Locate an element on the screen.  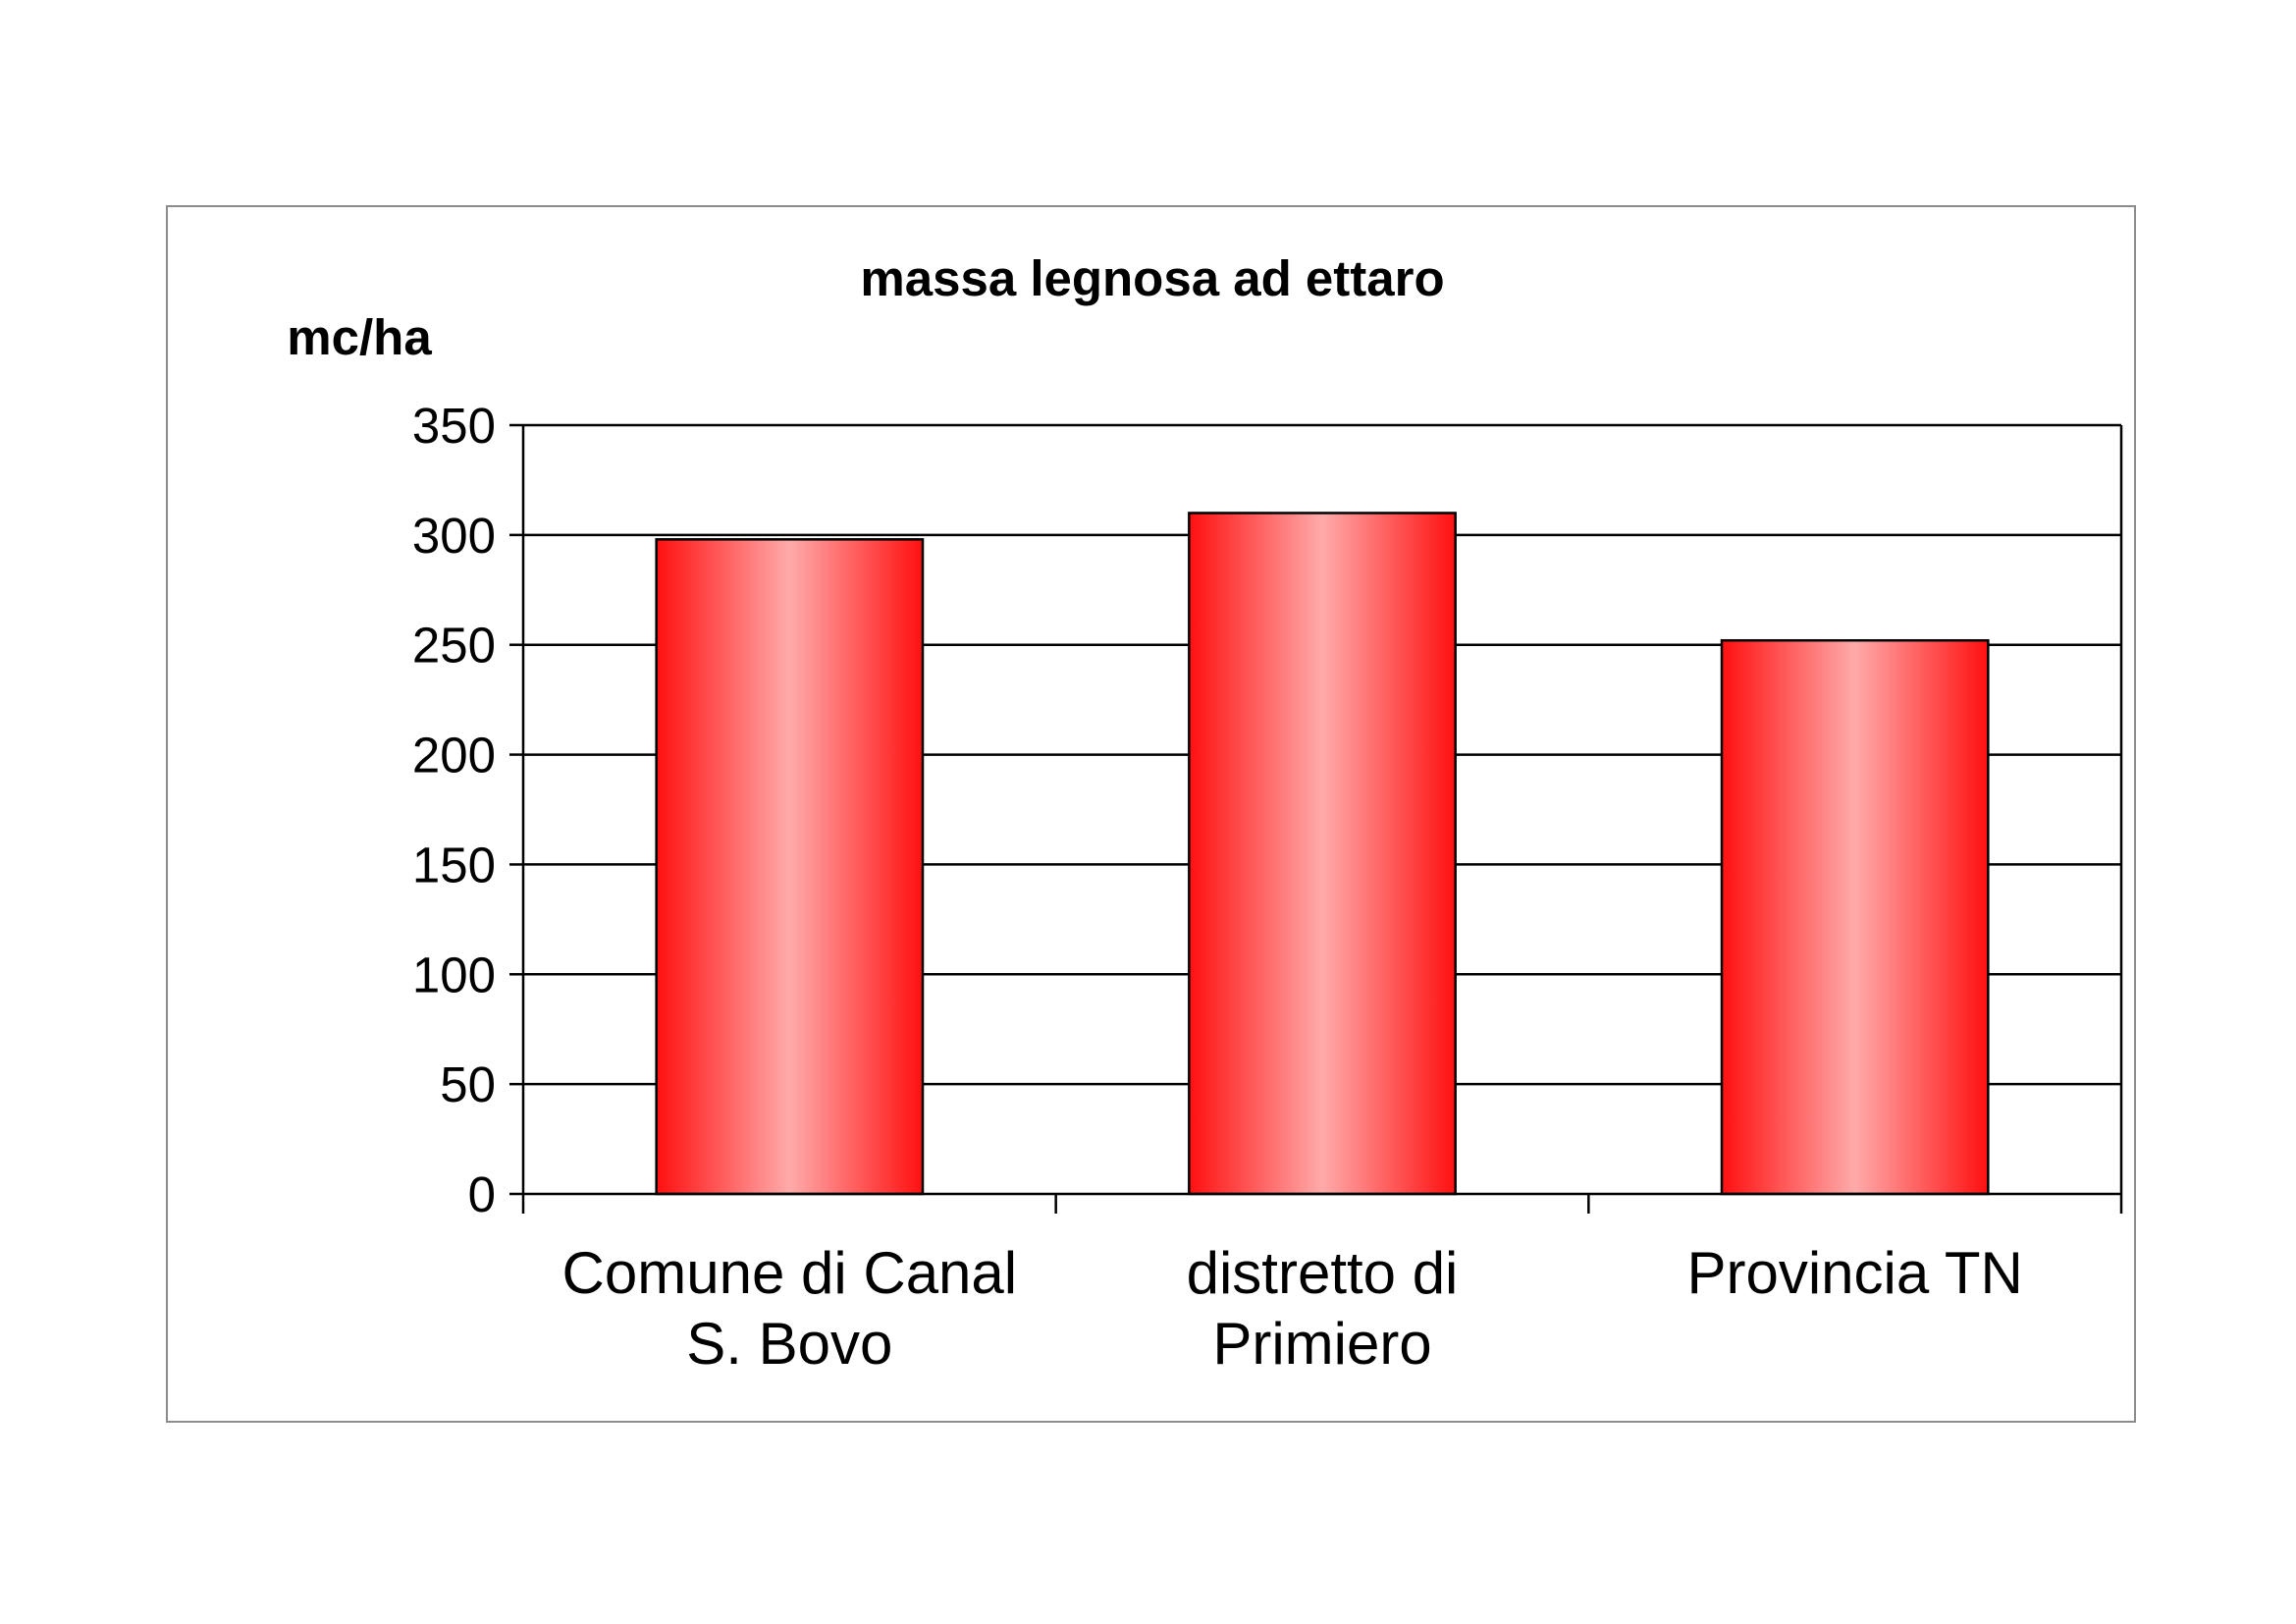
x-tick-label: Comune di Canal is located at coordinates (790, 1273).